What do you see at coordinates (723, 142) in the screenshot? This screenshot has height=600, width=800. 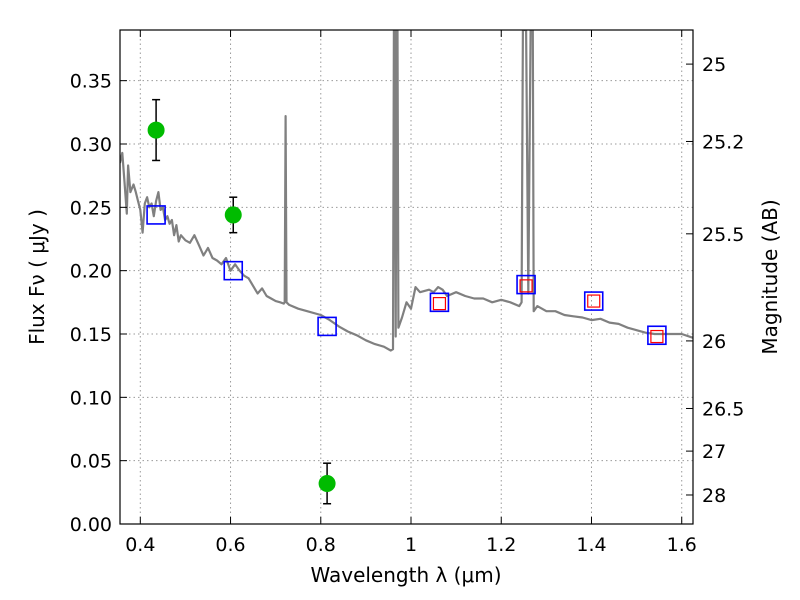 I see `right-tick-label: 25.2` at bounding box center [723, 142].